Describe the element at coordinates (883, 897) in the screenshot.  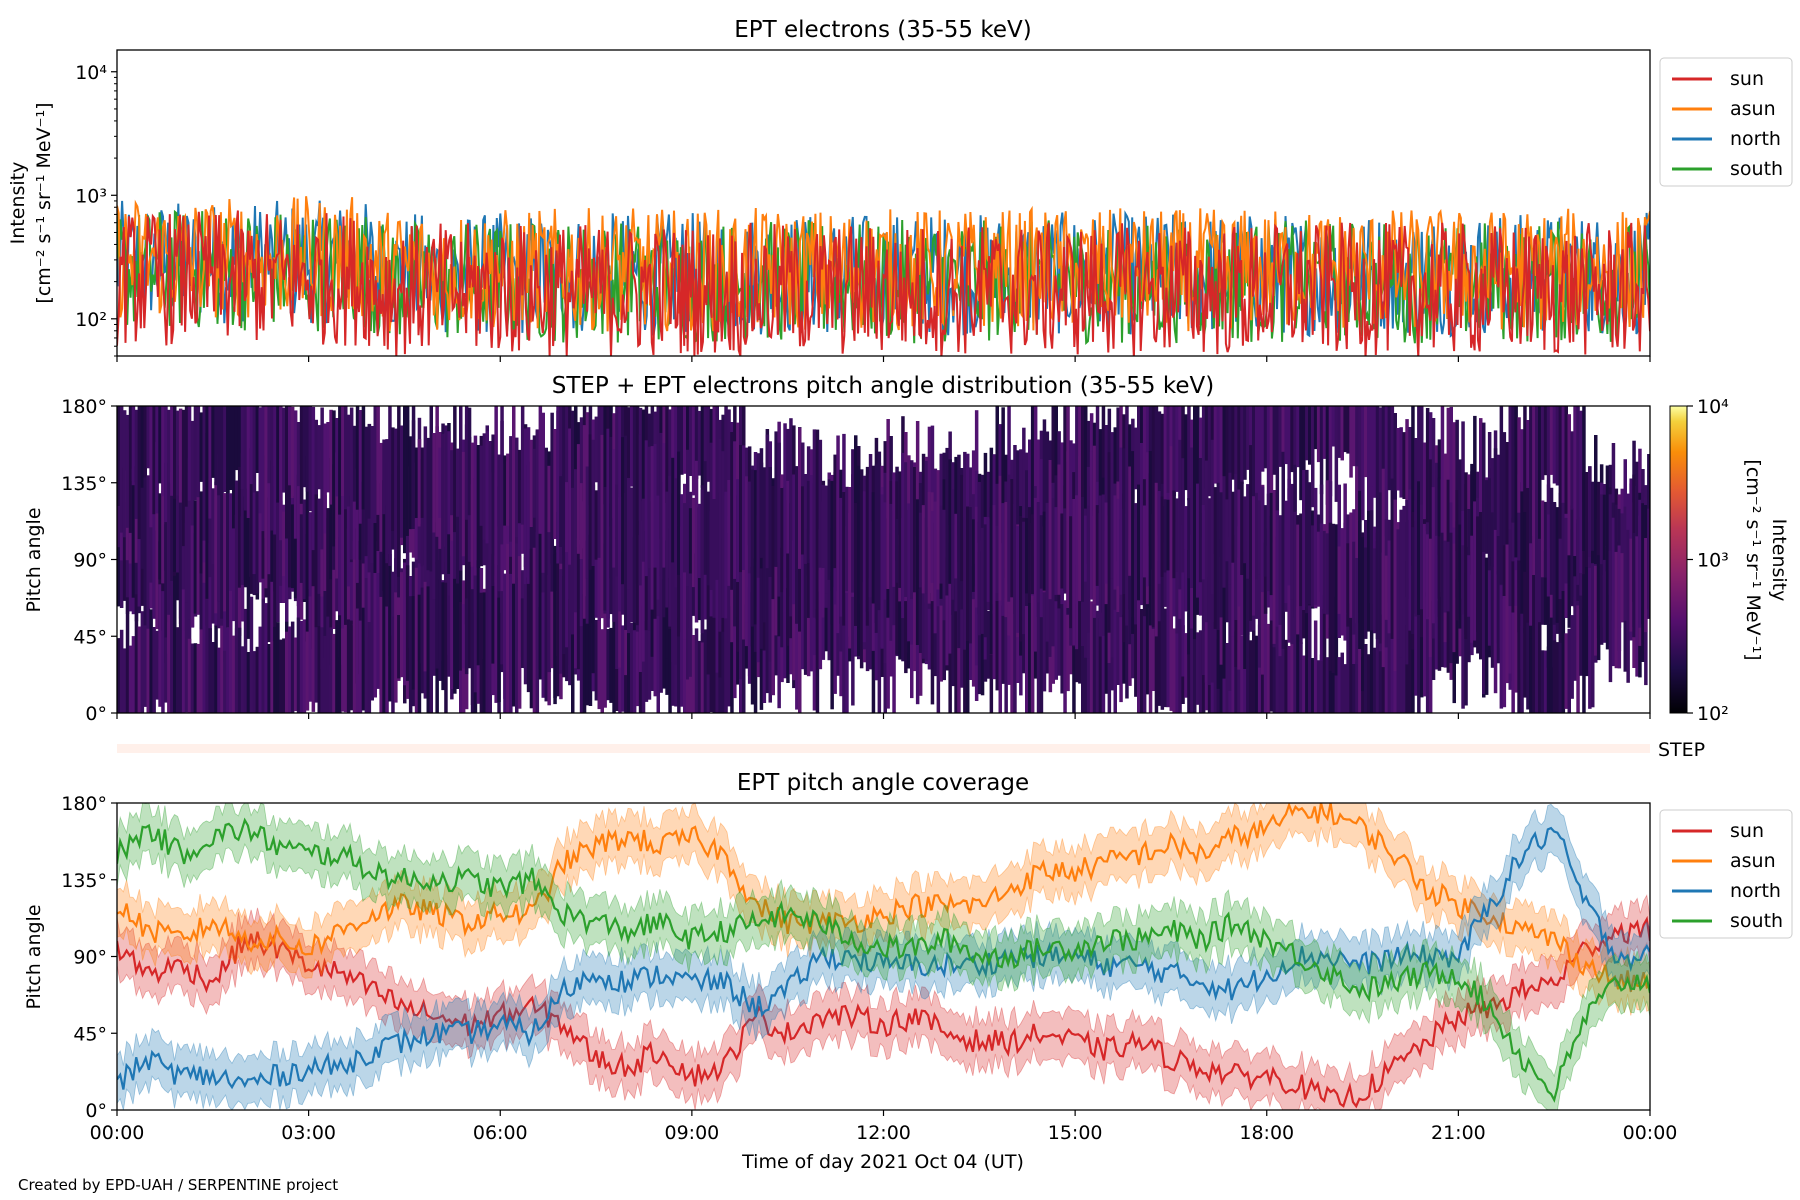
I see `coverage-series-asun` at that location.